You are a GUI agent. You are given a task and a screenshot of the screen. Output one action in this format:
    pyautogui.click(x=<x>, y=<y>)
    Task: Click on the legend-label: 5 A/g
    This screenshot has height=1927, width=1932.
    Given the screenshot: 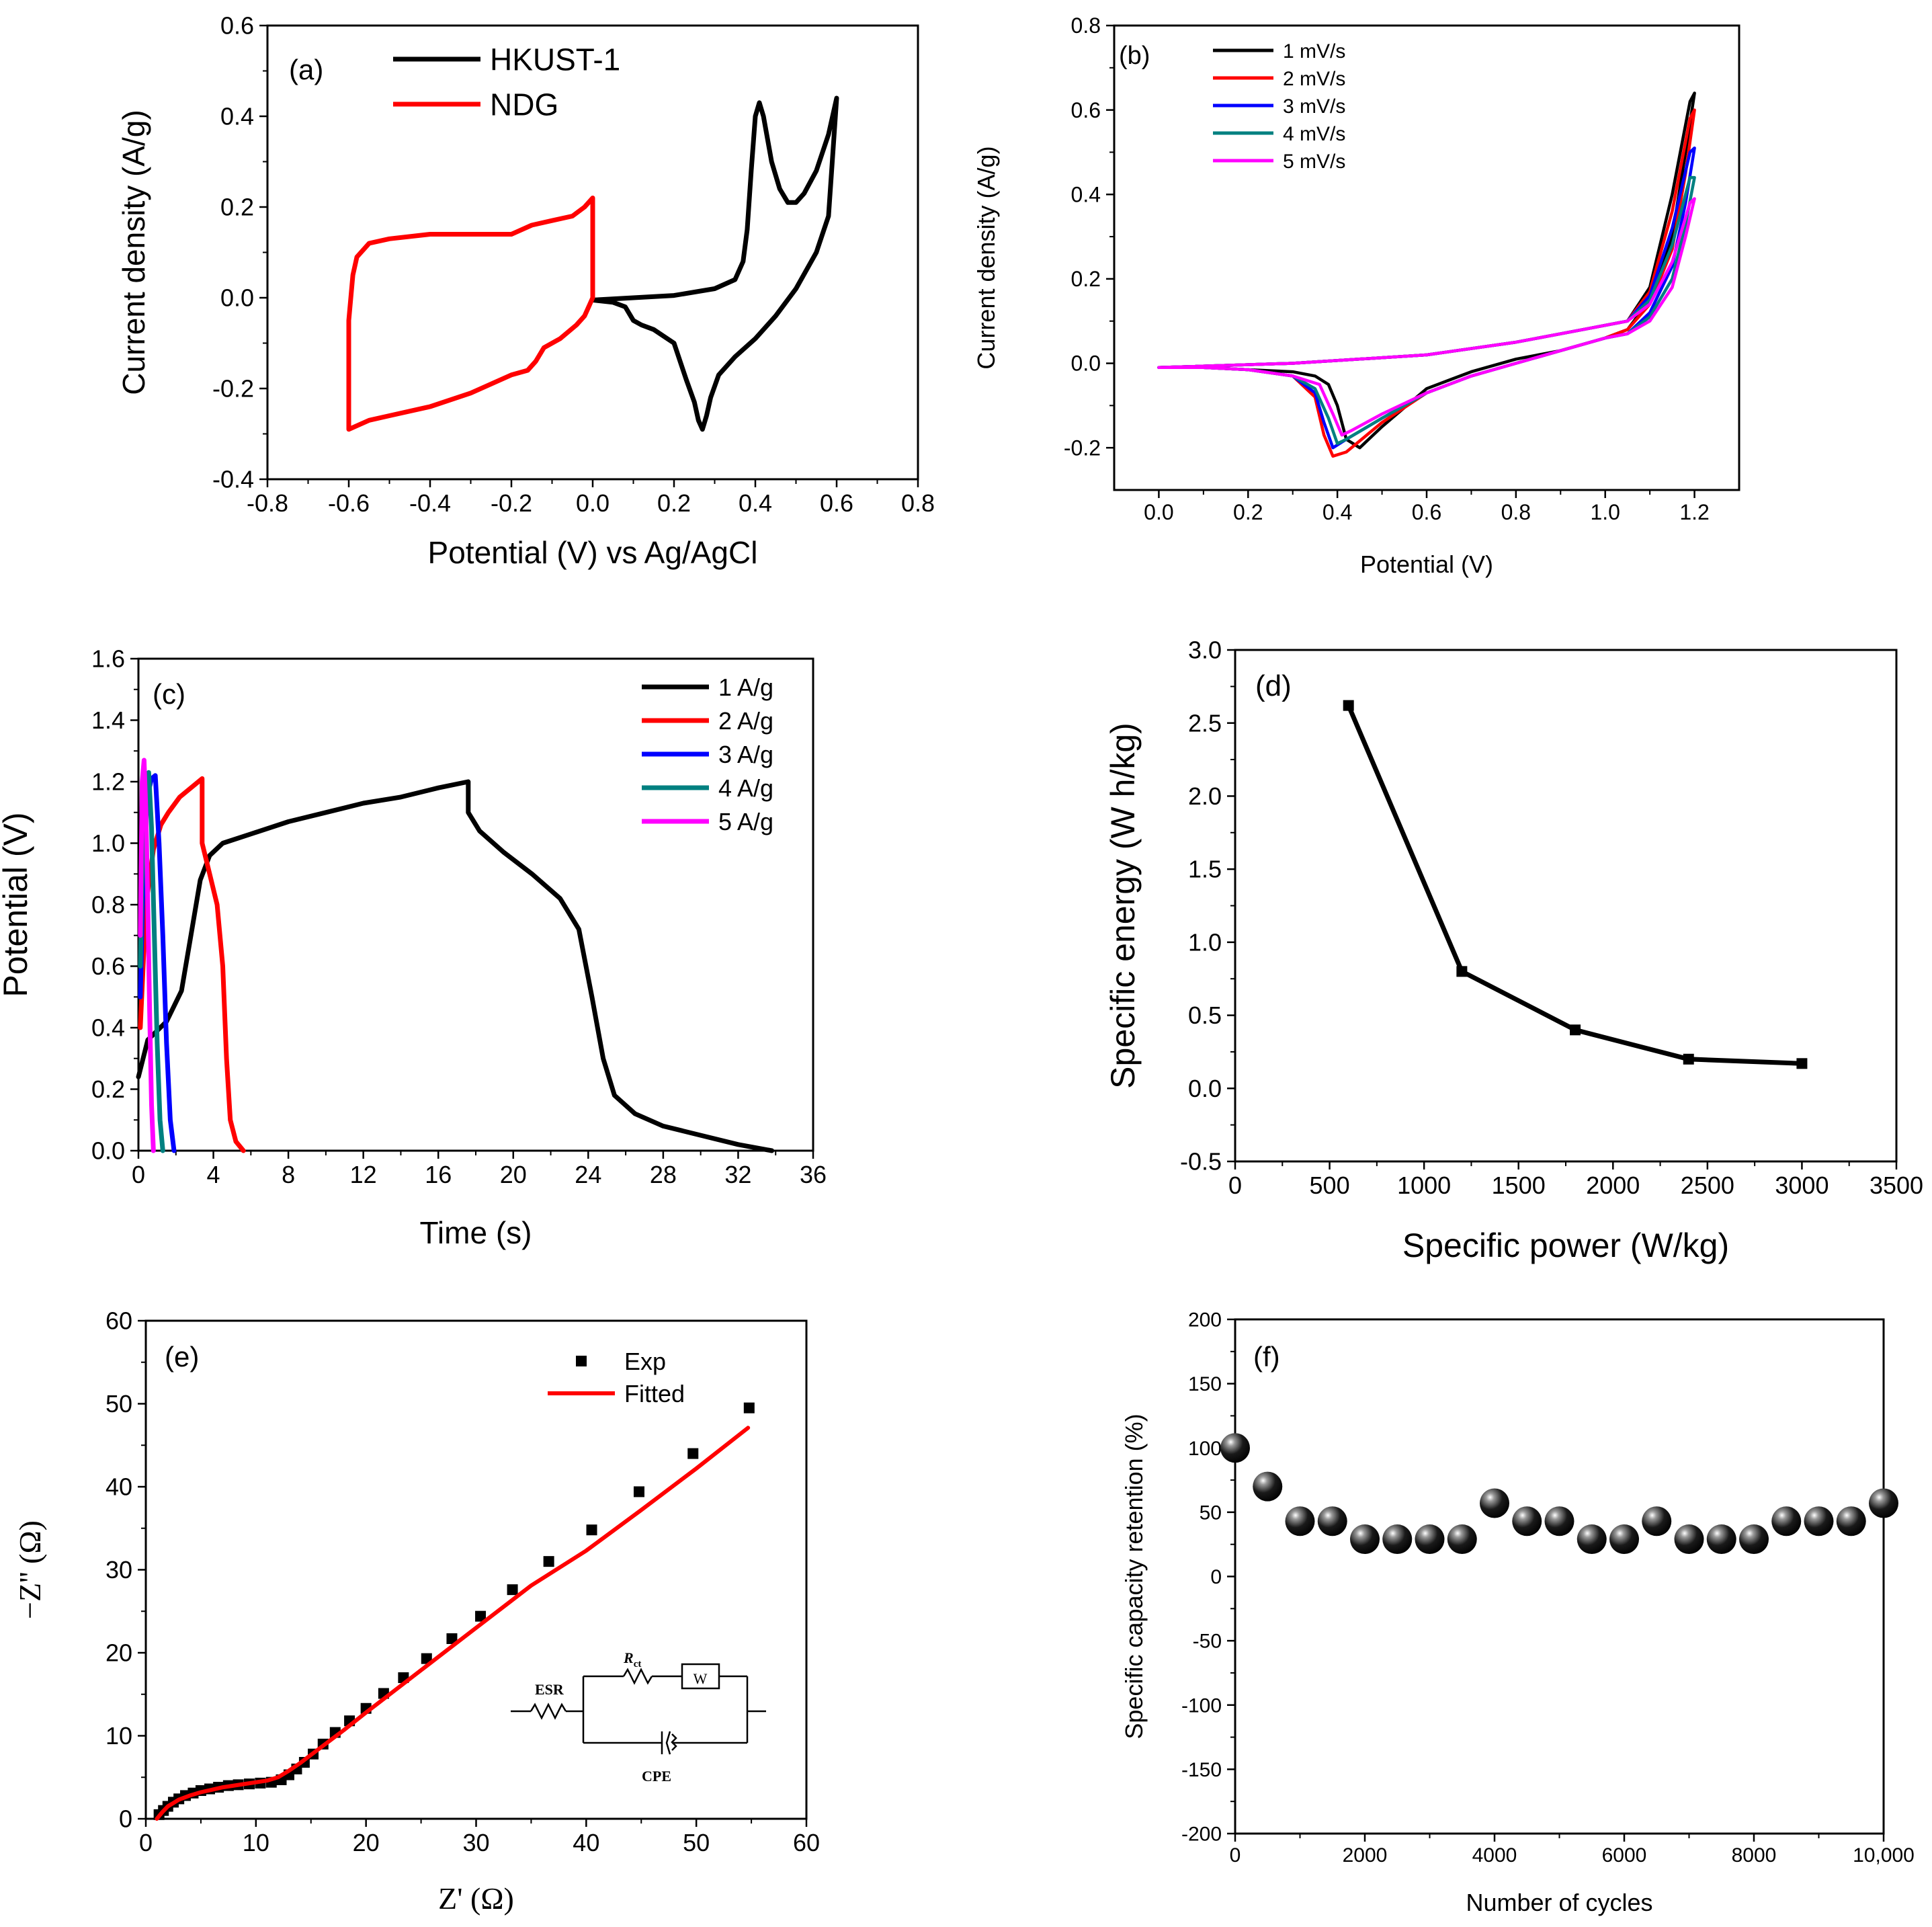 What is the action you would take?
    pyautogui.click(x=745, y=821)
    